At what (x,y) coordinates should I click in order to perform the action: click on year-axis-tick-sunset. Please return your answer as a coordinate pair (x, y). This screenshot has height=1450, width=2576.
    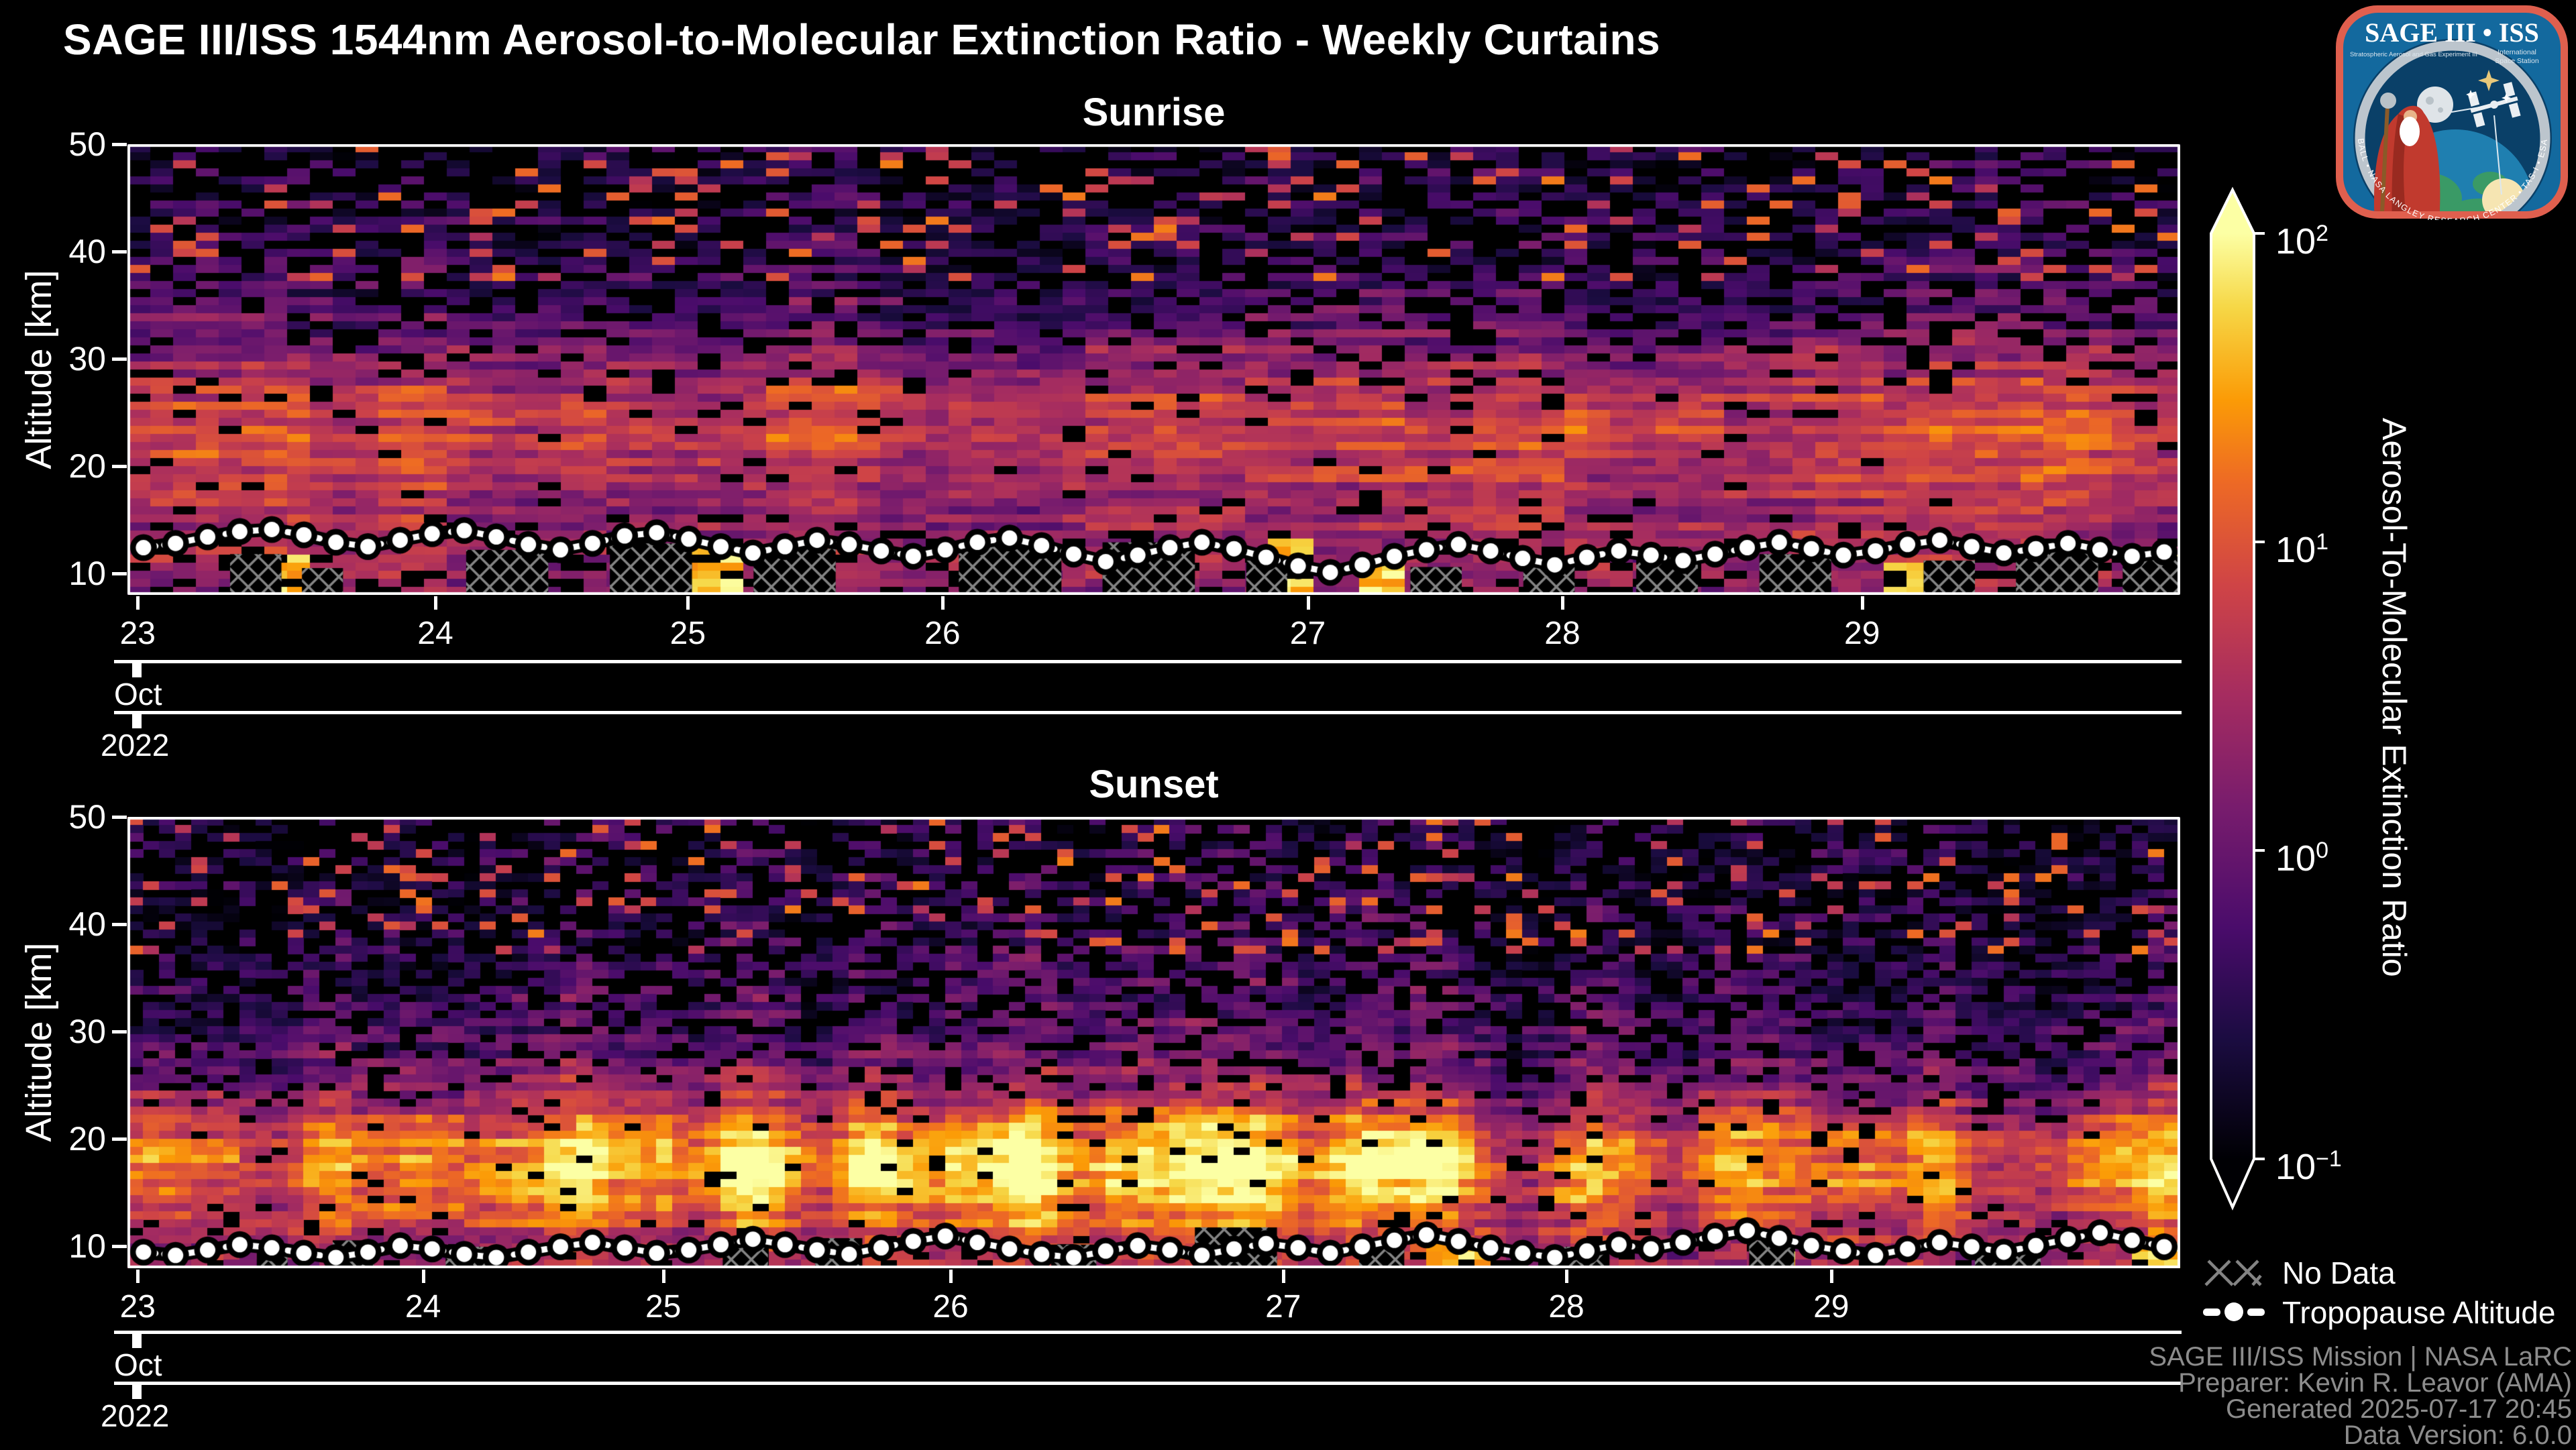
    Looking at the image, I should click on (137, 1390).